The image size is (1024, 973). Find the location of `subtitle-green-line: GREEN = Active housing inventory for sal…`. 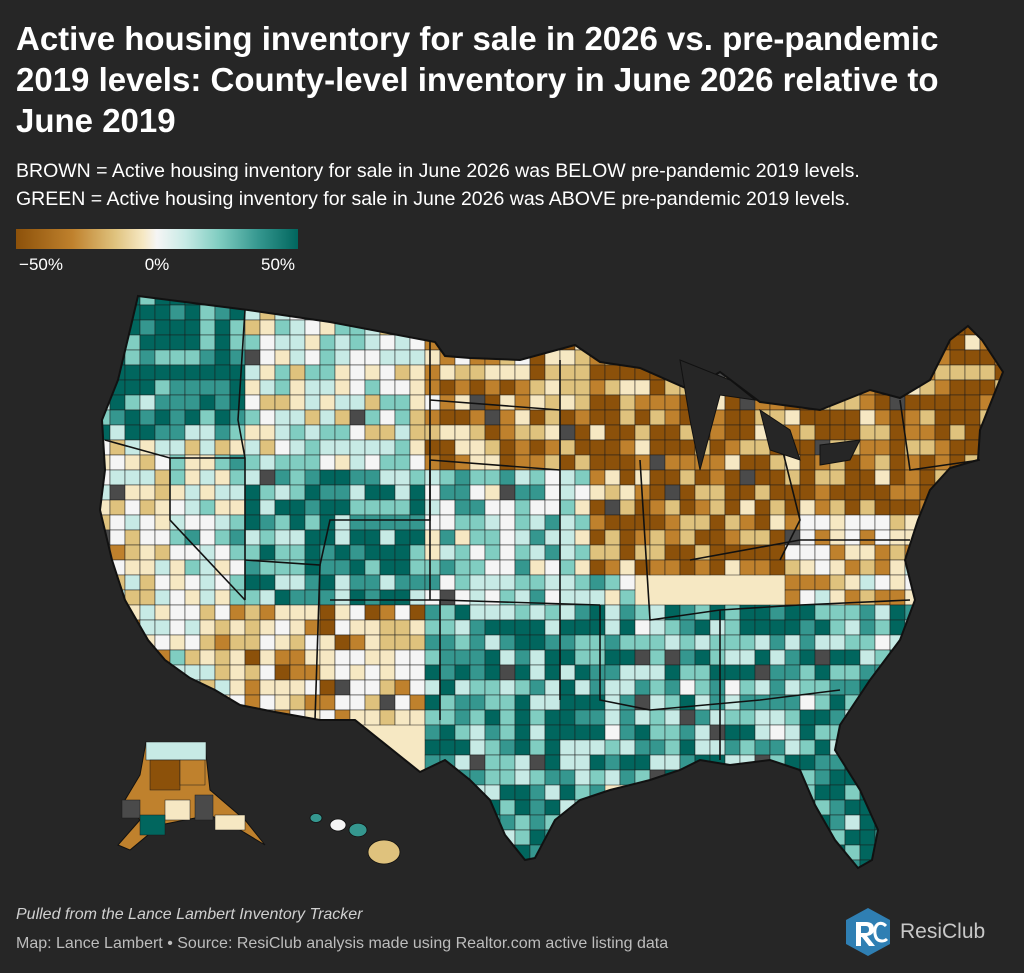

subtitle-green-line: GREEN = Active housing inventory for sal… is located at coordinates (433, 199).